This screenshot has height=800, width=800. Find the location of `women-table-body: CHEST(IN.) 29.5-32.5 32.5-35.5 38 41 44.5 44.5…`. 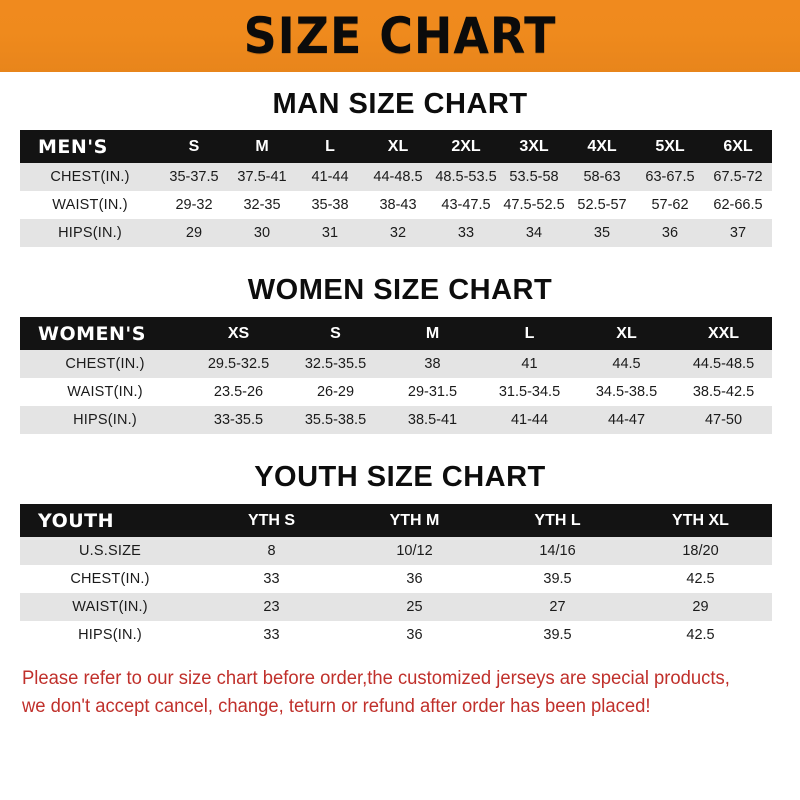

women-table-body: CHEST(IN.) 29.5-32.5 32.5-35.5 38 41 44.5 44.5… is located at coordinates (396, 392).